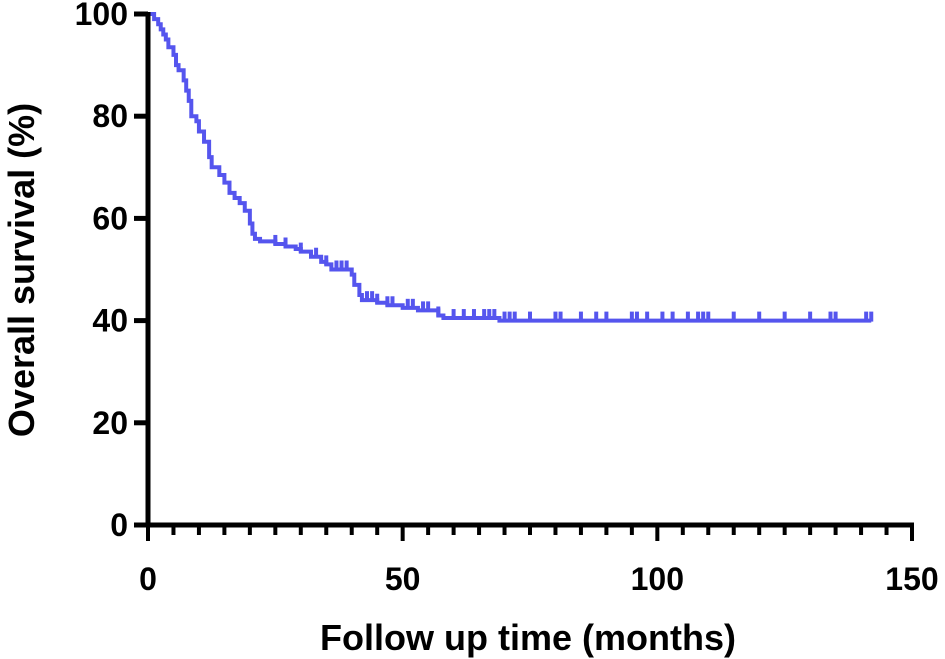 The width and height of the screenshot is (945, 659). What do you see at coordinates (539, 561) in the screenshot?
I see `x-axis-ticks: 0 50 100 150` at bounding box center [539, 561].